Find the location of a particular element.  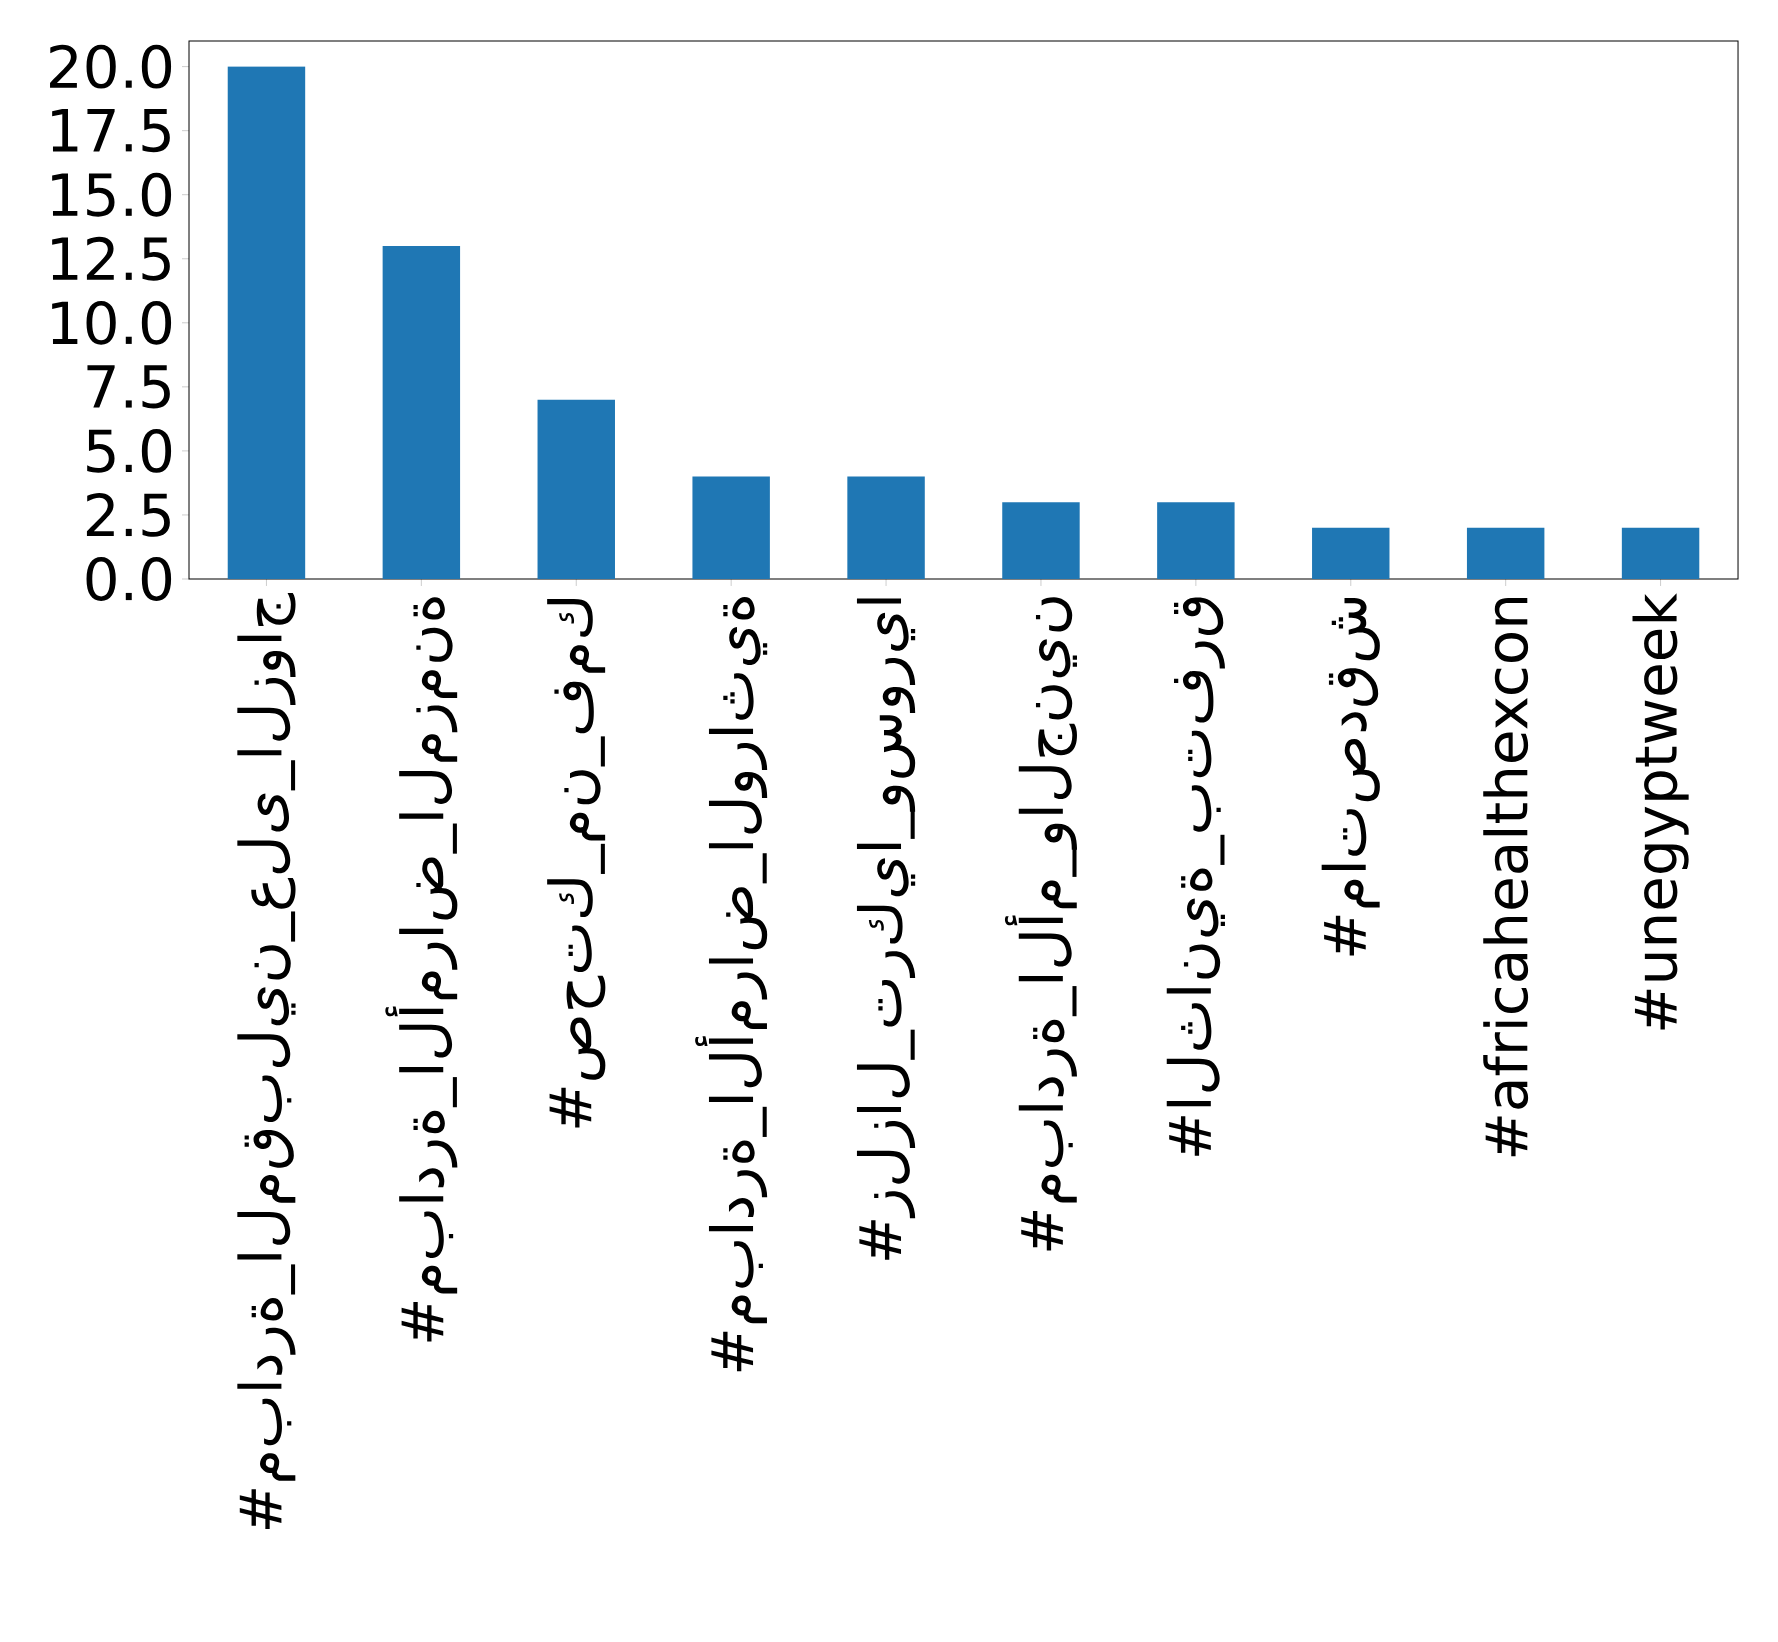

y-tick-label: 12.5 is located at coordinates (111, 258).